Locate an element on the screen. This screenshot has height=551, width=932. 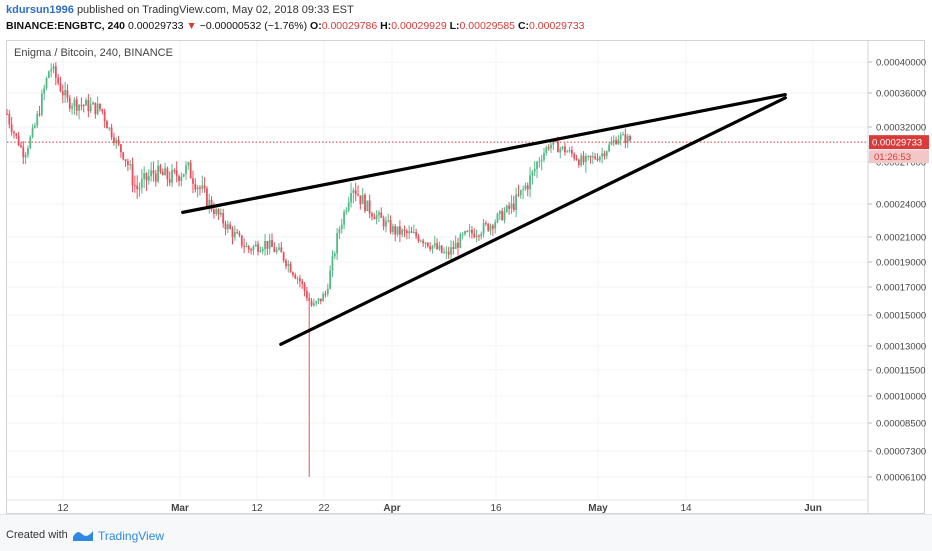
x-tick-label: 16 is located at coordinates (496, 508).